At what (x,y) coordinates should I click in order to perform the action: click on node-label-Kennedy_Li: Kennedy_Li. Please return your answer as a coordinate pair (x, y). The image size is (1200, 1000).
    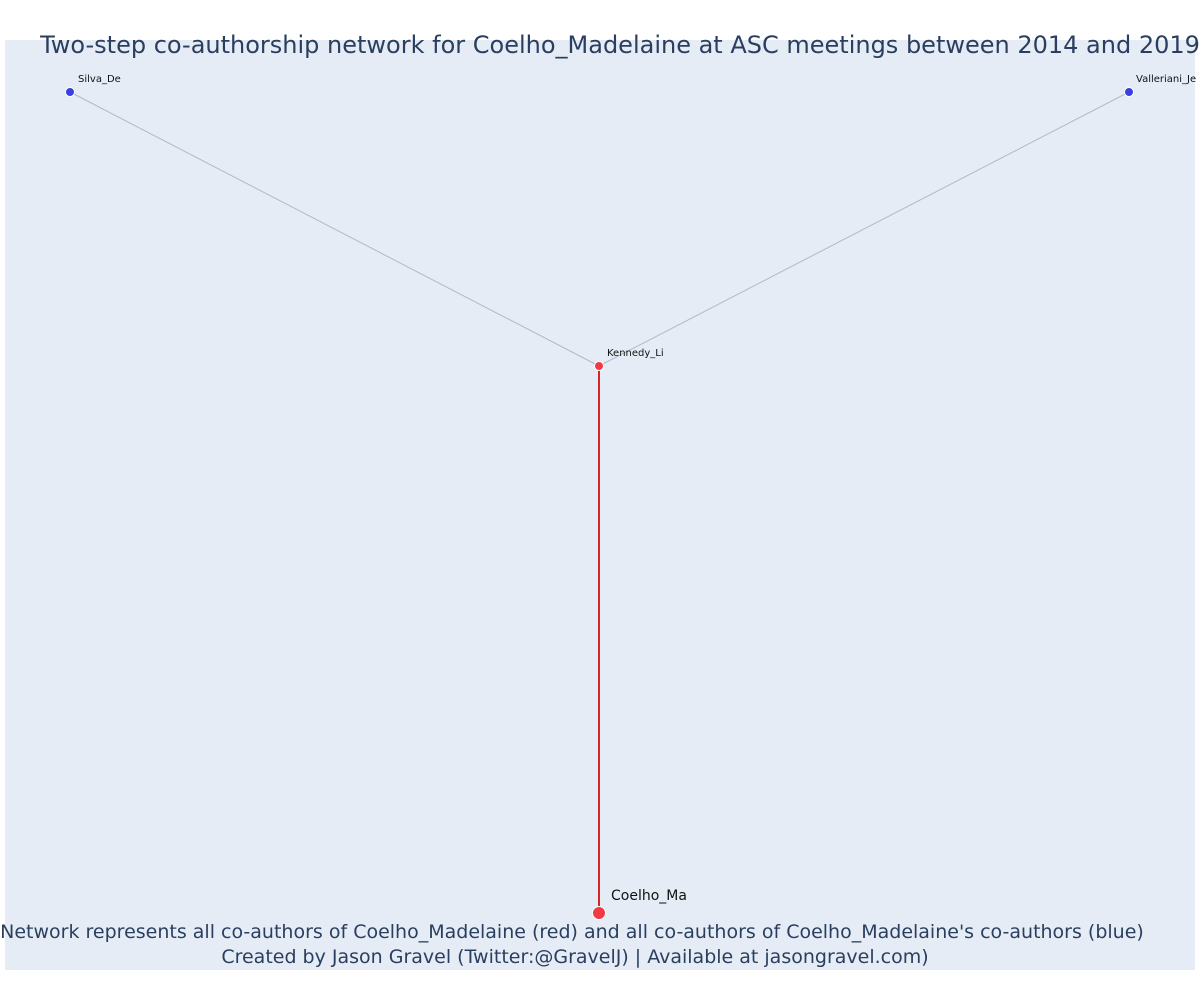
    Looking at the image, I should click on (635, 353).